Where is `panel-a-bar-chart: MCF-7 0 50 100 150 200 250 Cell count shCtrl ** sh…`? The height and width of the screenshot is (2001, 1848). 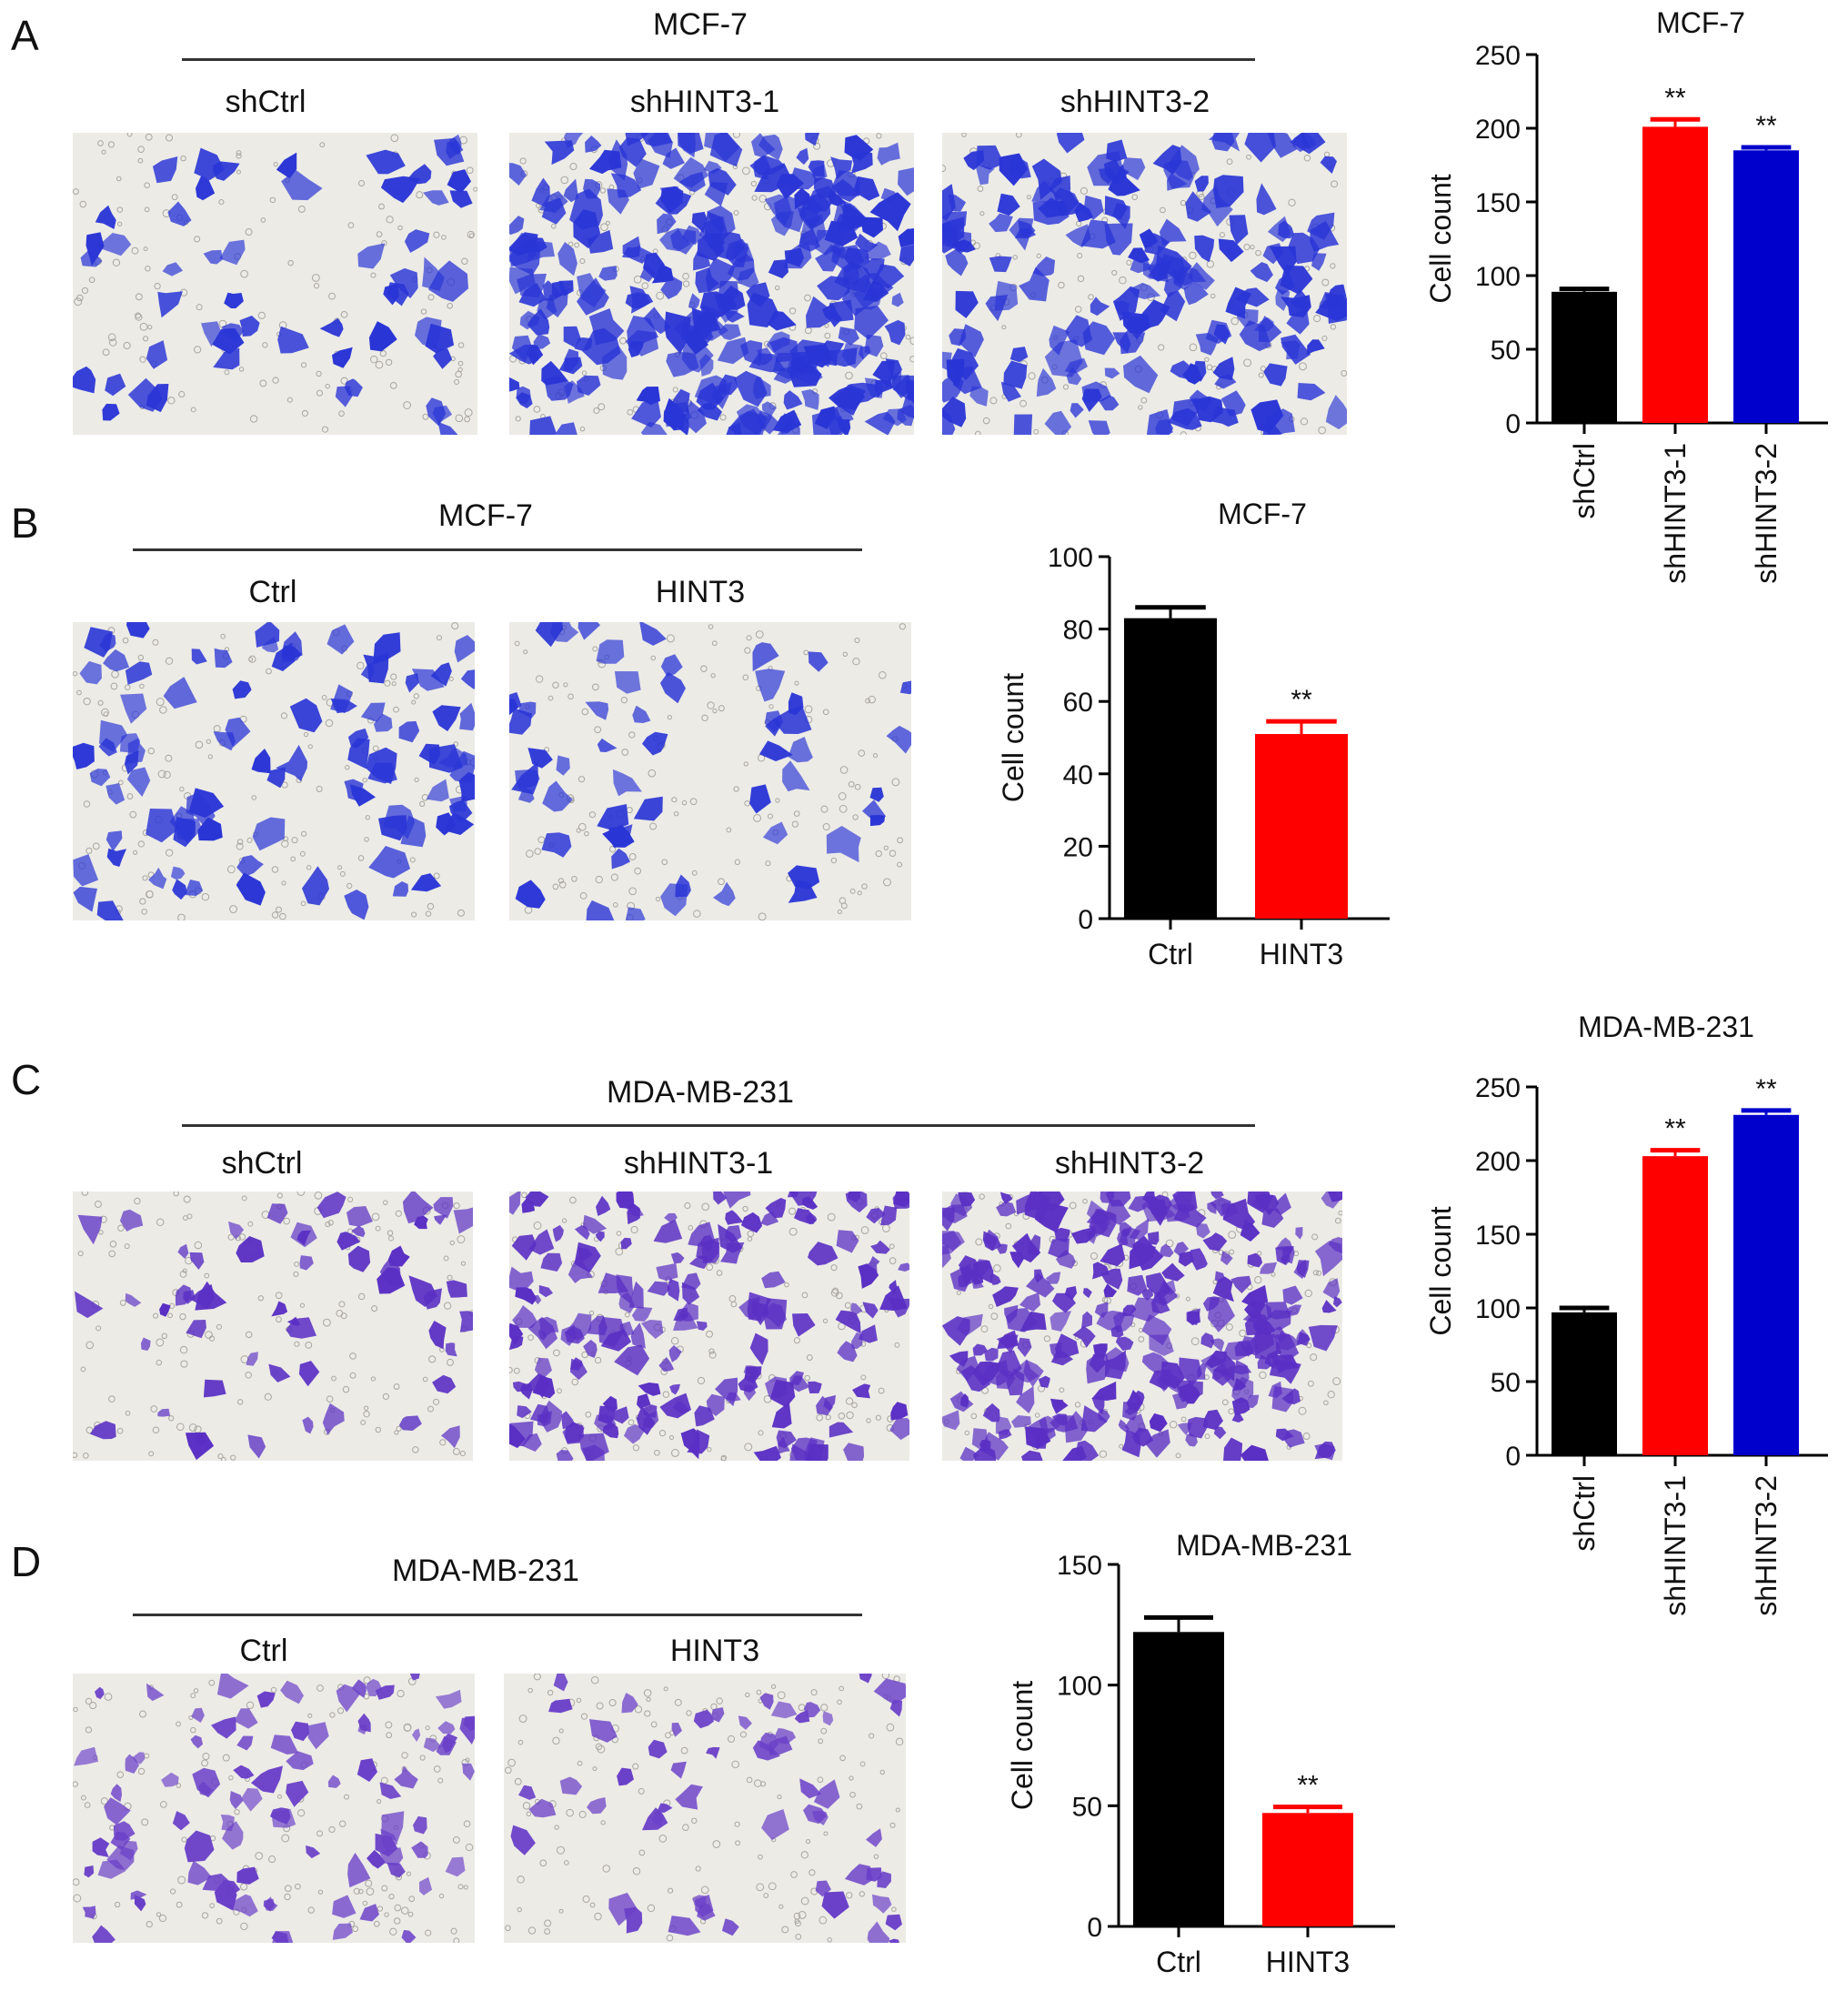 panel-a-bar-chart: MCF-7 0 50 100 150 200 250 Cell count shCtrl ** sh… is located at coordinates (1626, 295).